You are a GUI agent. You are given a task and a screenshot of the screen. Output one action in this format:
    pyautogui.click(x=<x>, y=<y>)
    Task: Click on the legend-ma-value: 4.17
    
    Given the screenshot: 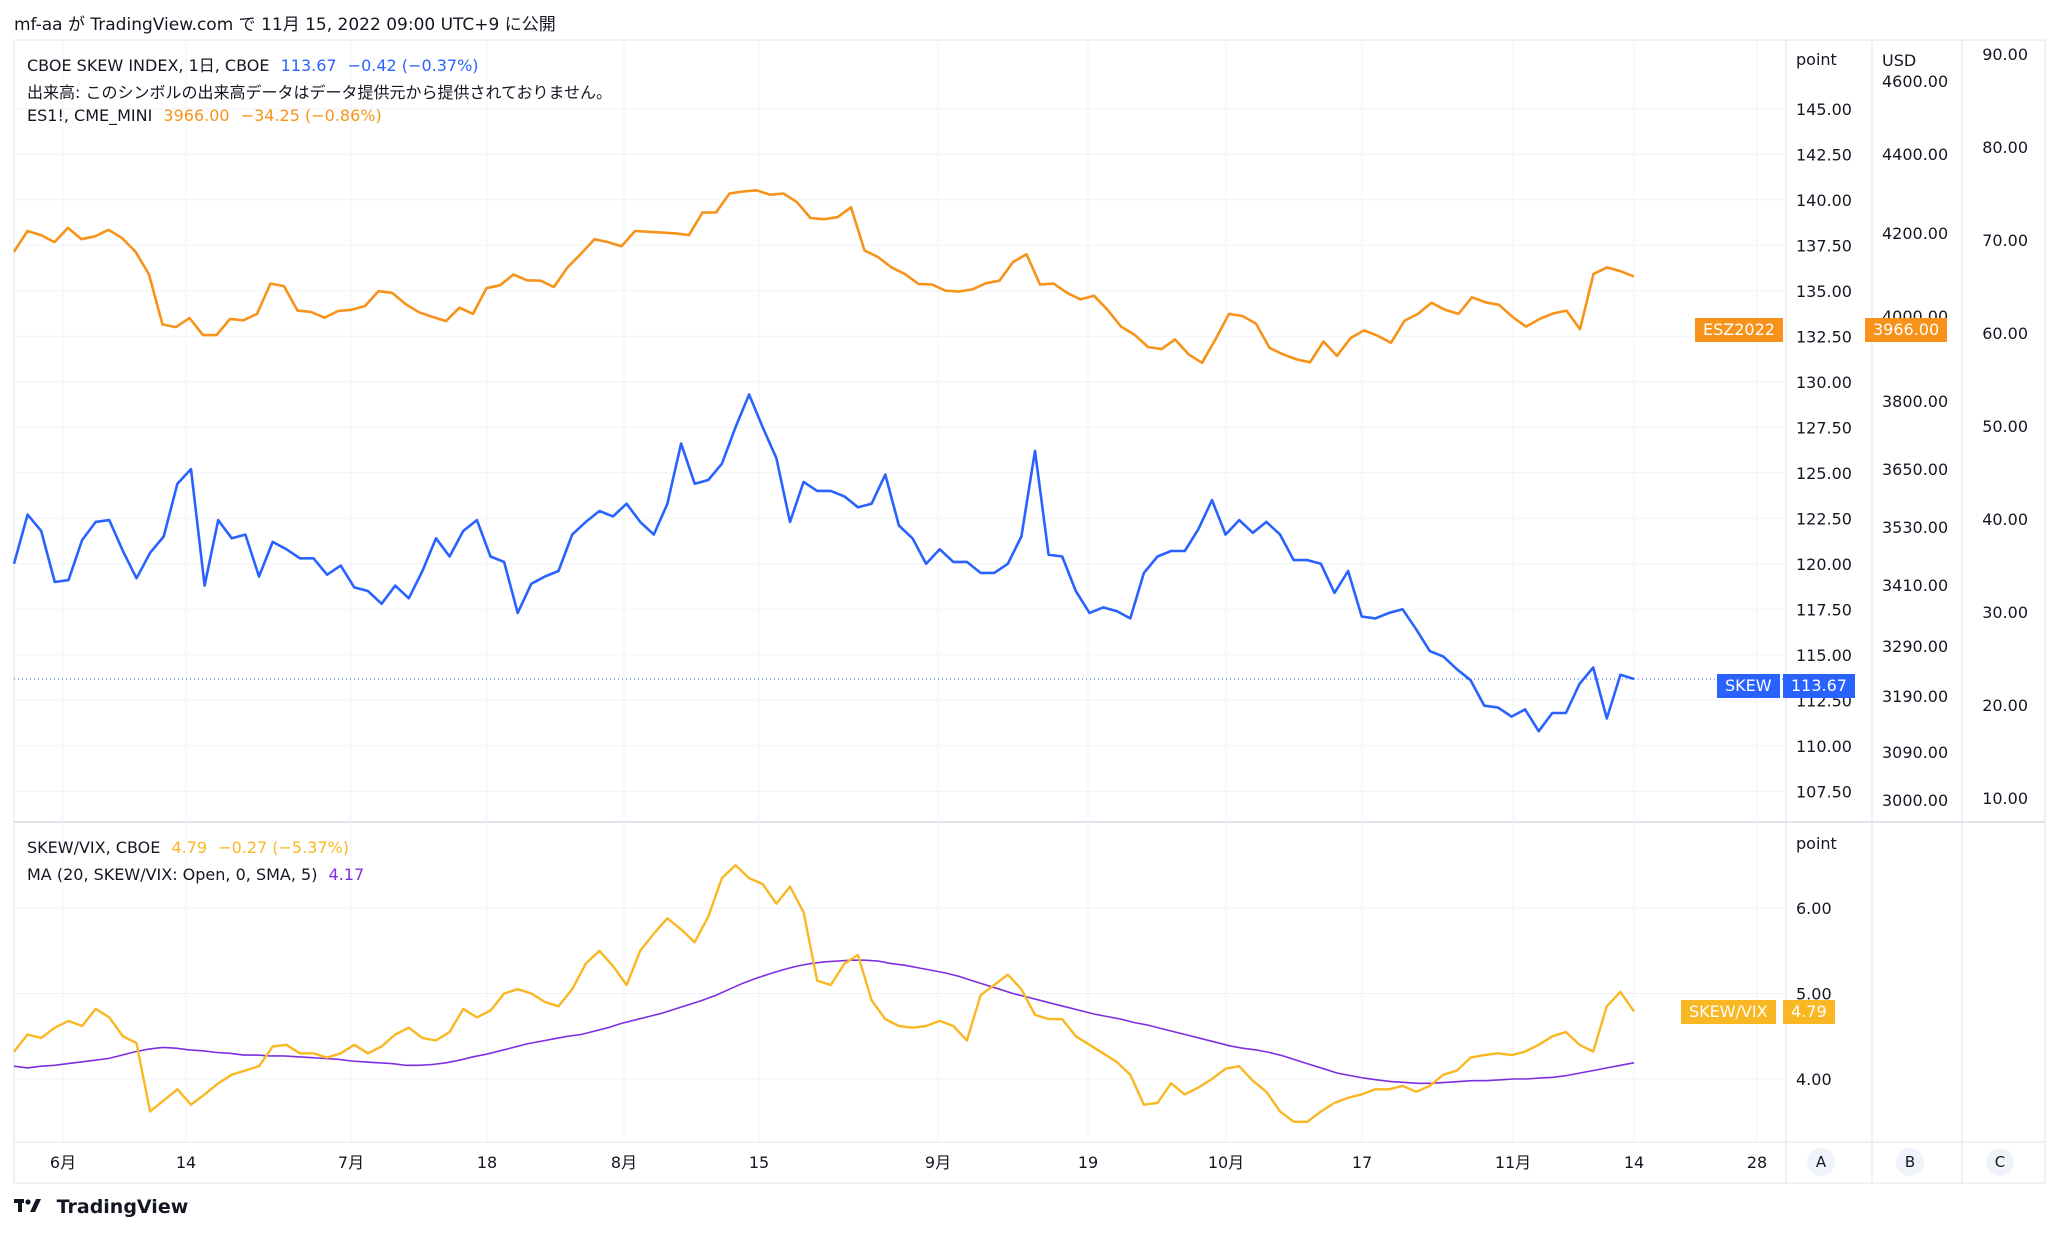 What is the action you would take?
    pyautogui.click(x=346, y=874)
    